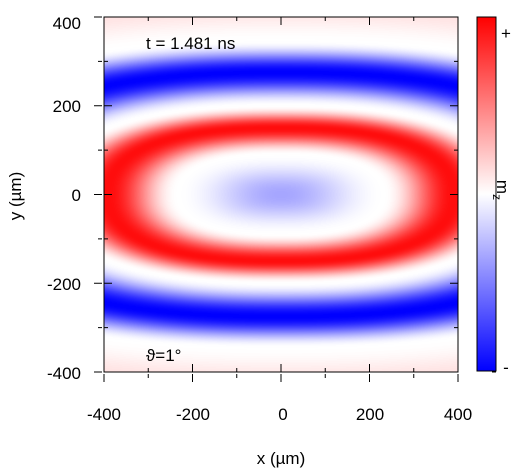 The height and width of the screenshot is (472, 518). I want to click on angle-annotation: ϑ=1°, so click(163, 355).